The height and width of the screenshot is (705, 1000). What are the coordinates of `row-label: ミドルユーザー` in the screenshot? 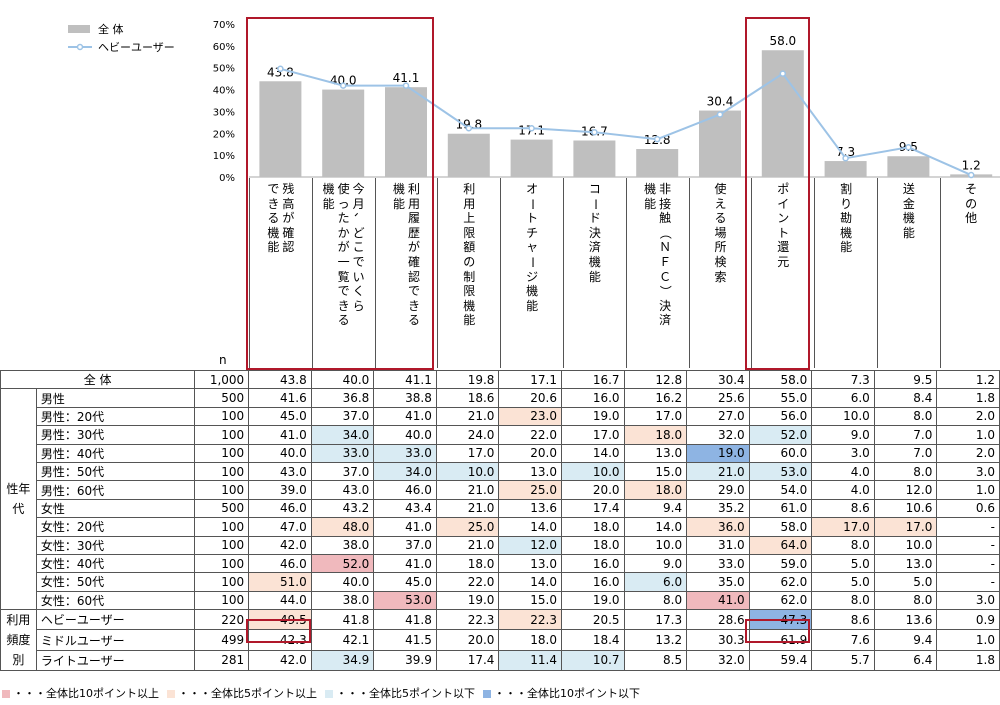 It's located at (115, 640).